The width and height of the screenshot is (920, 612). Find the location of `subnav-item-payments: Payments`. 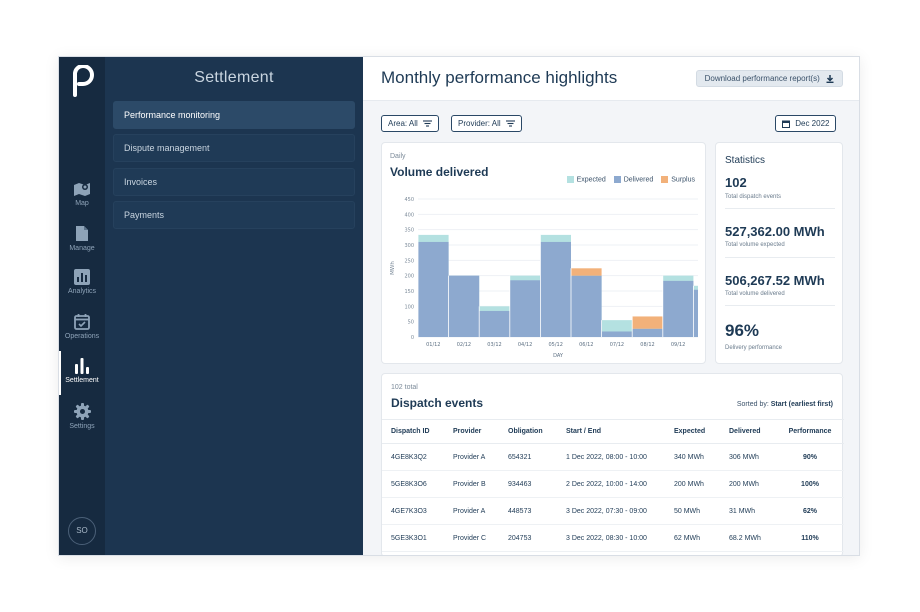

subnav-item-payments: Payments is located at coordinates (234, 215).